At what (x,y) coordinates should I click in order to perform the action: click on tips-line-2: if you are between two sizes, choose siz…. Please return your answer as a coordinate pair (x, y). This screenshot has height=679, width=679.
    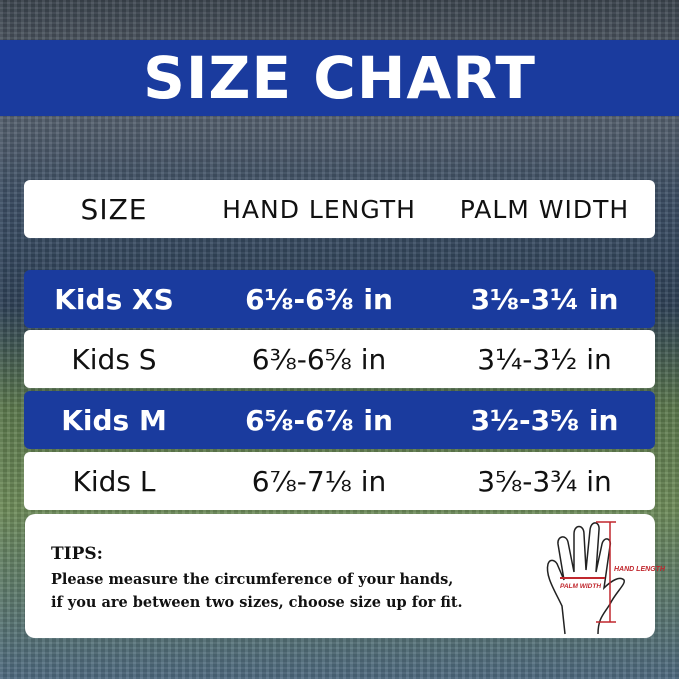
    Looking at the image, I should click on (257, 602).